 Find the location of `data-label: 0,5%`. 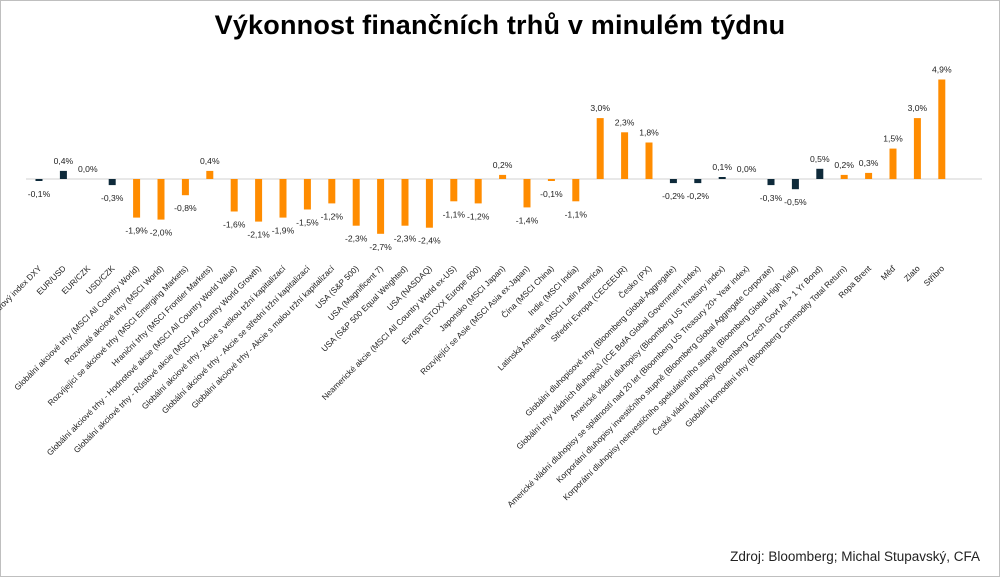

data-label: 0,5% is located at coordinates (820, 159).